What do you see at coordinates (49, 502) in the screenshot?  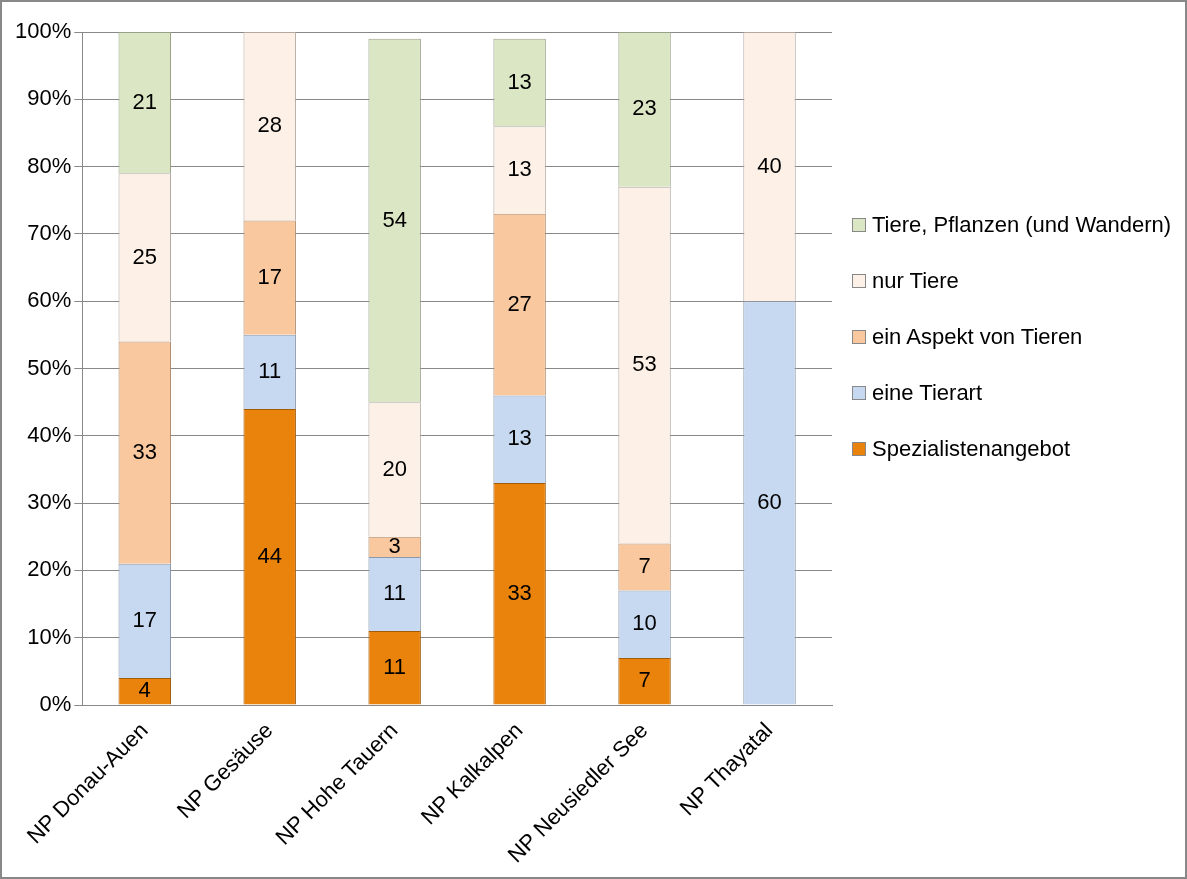 I see `y-tick-label: 30%` at bounding box center [49, 502].